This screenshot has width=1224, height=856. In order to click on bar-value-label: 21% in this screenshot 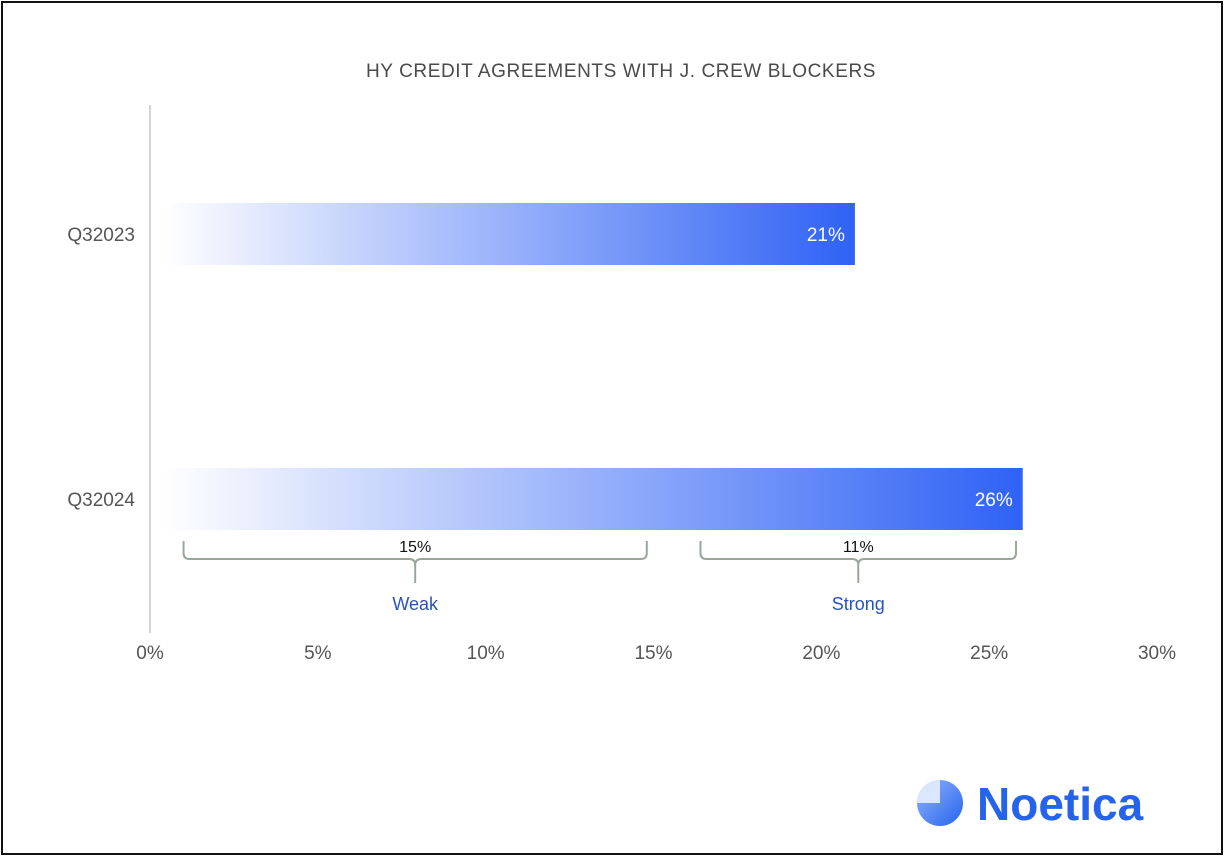, I will do `click(826, 235)`.